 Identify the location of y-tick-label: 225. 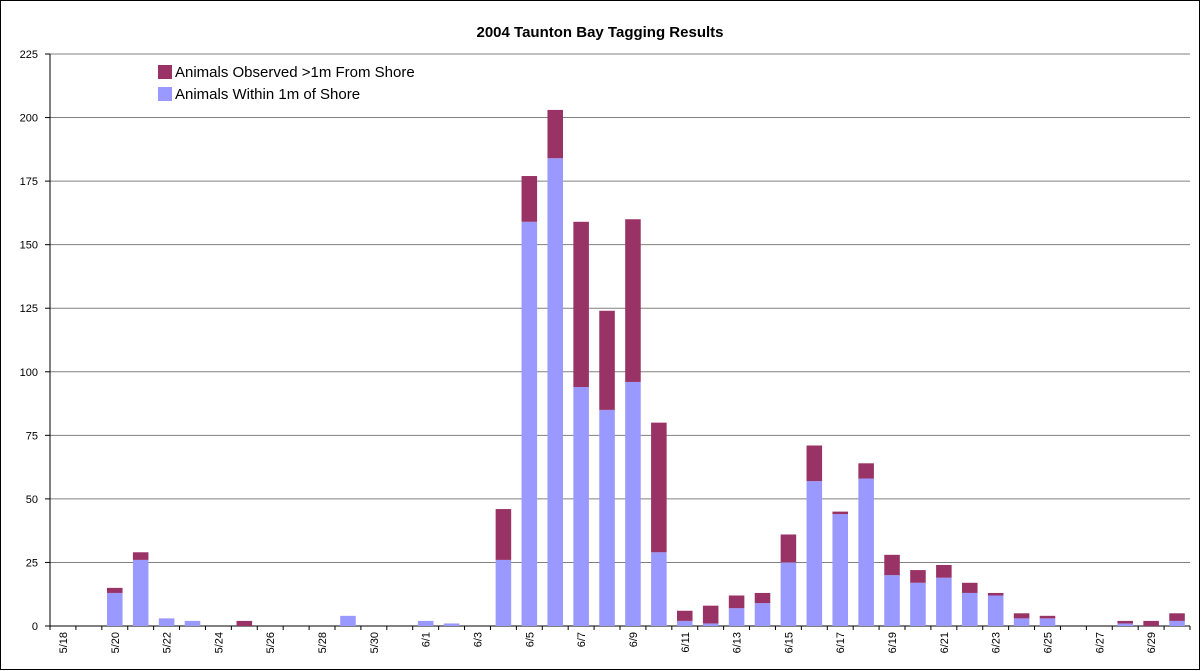
(29, 55).